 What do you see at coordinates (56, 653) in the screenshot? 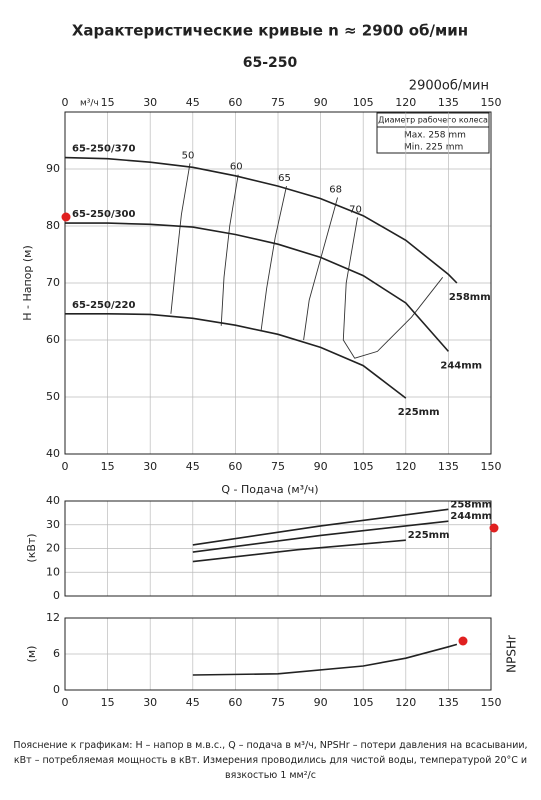
I see `y-tick-label: 6` at bounding box center [56, 653].